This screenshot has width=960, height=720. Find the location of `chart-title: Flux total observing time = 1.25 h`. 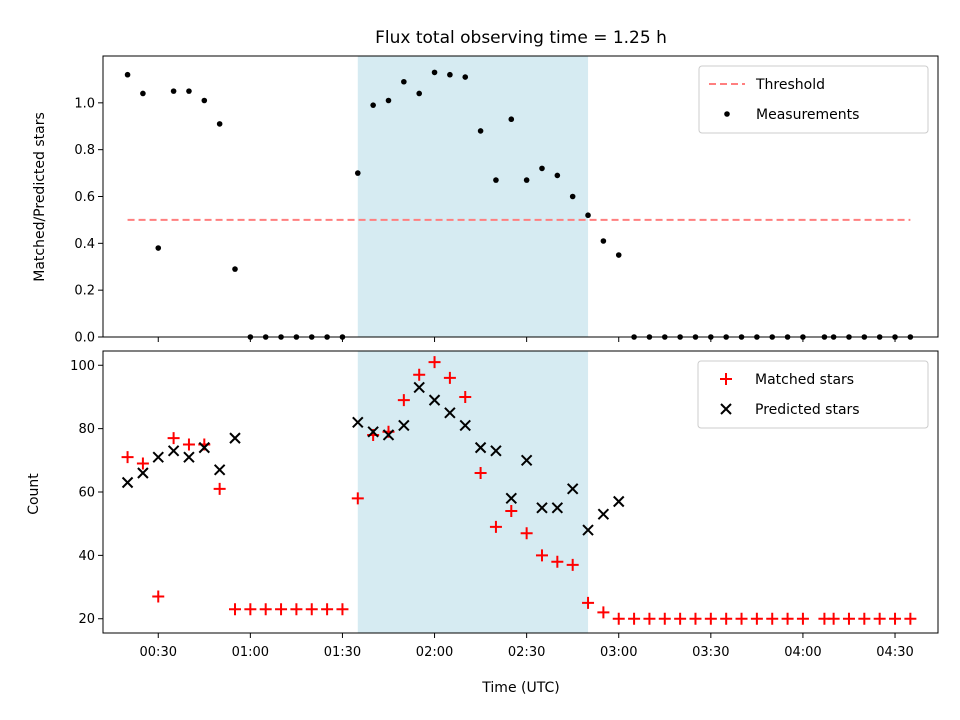

chart-title: Flux total observing time = 1.25 h is located at coordinates (521, 38).